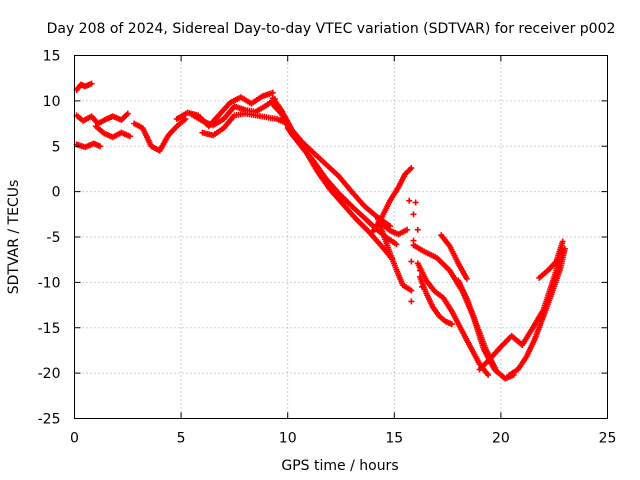 The image size is (640, 480). What do you see at coordinates (49, 329) in the screenshot?
I see `y-tick-label: -15` at bounding box center [49, 329].